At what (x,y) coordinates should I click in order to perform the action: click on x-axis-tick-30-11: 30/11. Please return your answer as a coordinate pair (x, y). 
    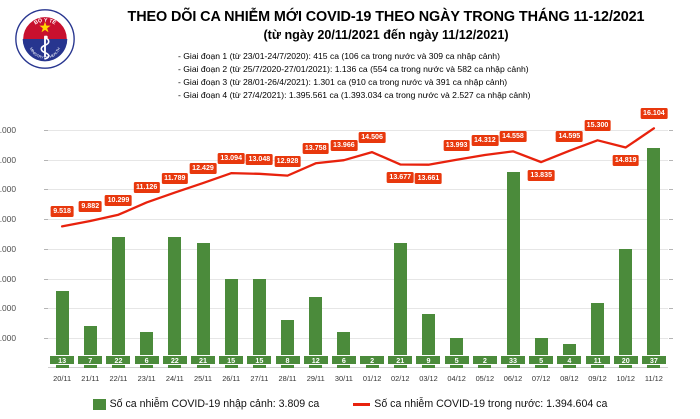
    Looking at the image, I should click on (343, 378).